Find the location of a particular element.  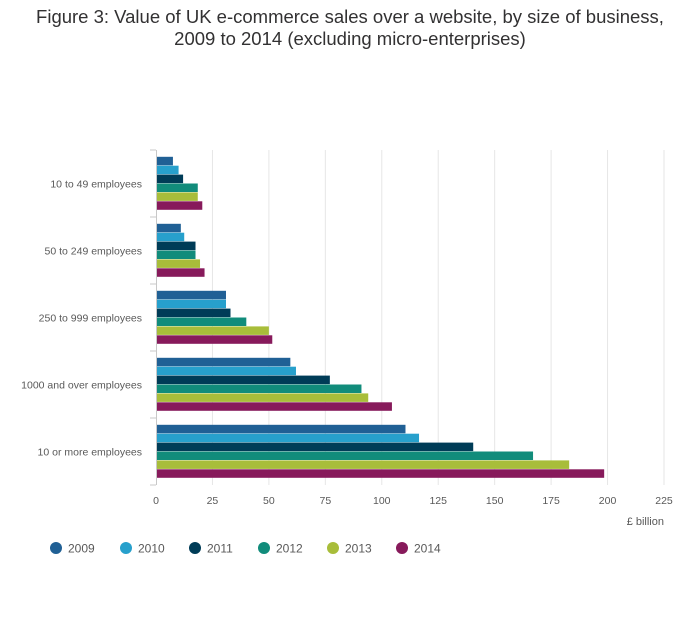

legend-label: 2012 is located at coordinates (289, 549).